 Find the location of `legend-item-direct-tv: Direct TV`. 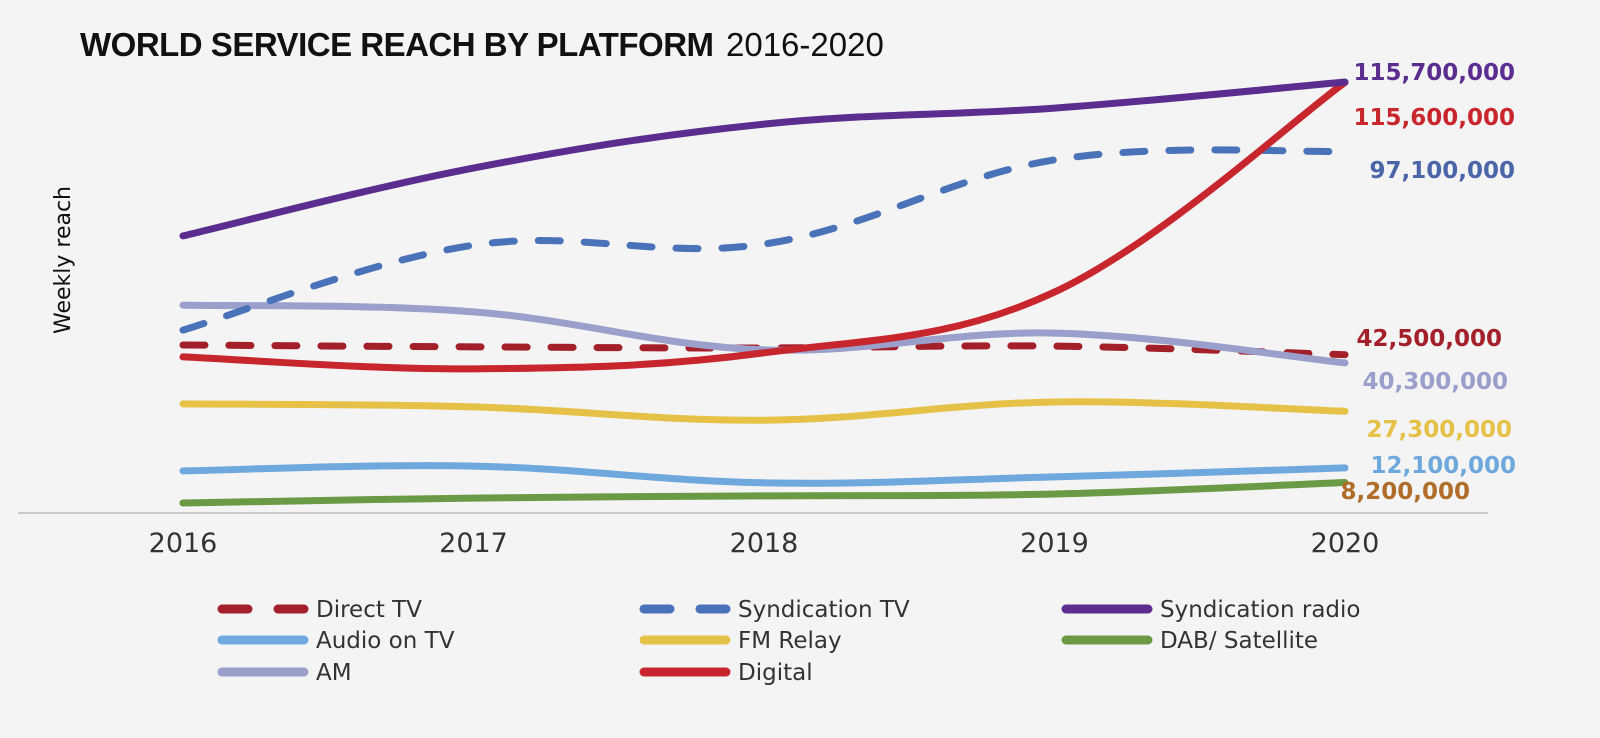

legend-item-direct-tv: Direct TV is located at coordinates (319, 610).